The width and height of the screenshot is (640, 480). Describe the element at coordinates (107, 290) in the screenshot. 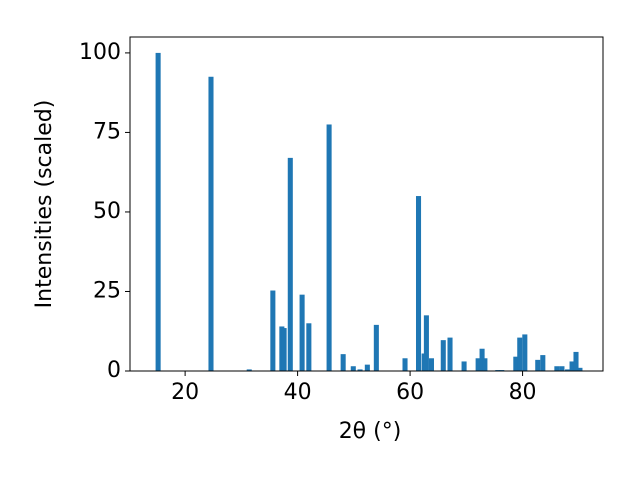

I see `y-tick-label: 25` at that location.